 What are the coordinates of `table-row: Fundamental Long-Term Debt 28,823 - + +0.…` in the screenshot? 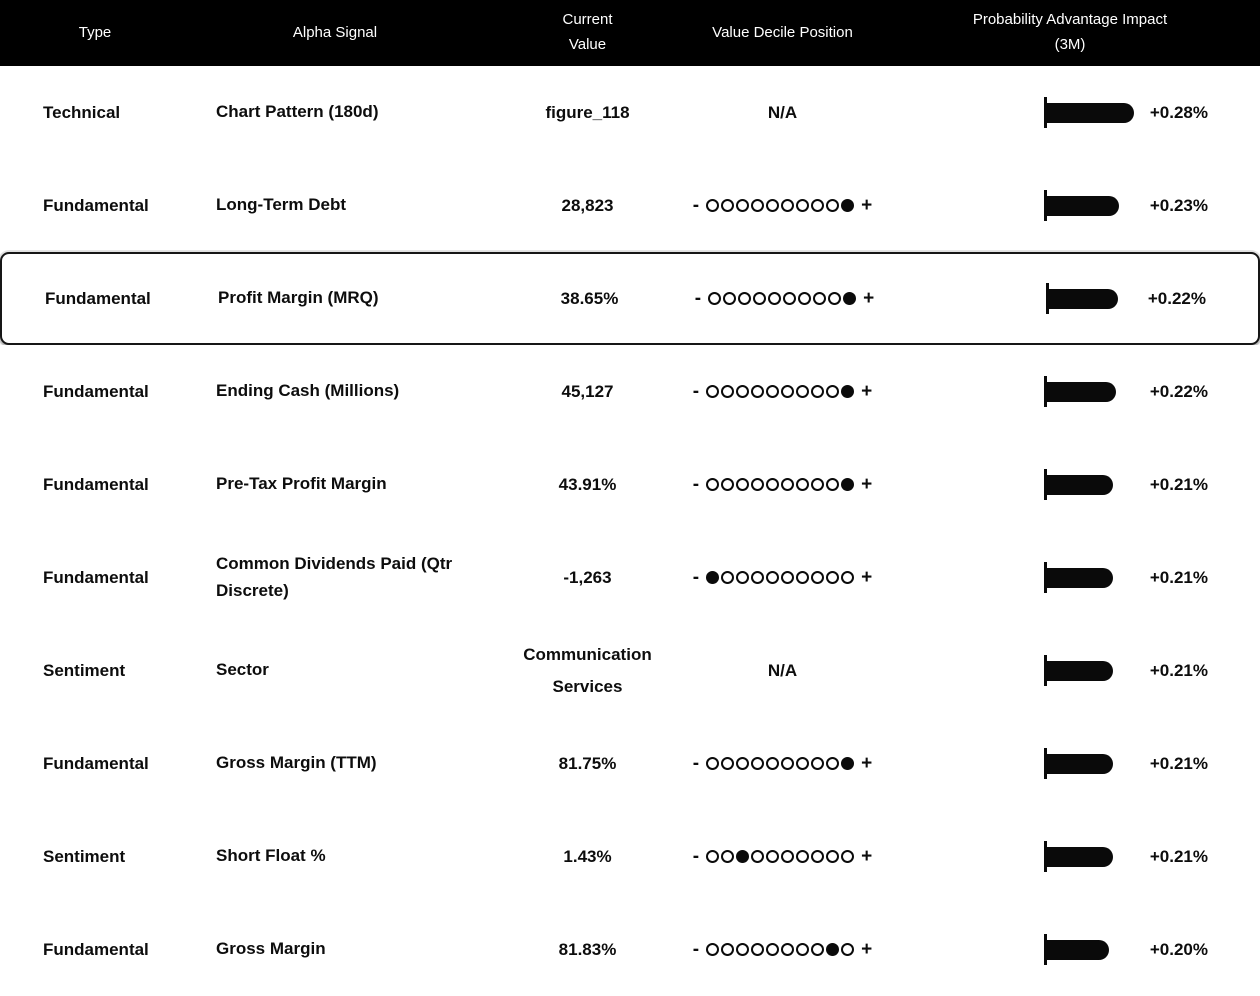 It's located at (630, 205).